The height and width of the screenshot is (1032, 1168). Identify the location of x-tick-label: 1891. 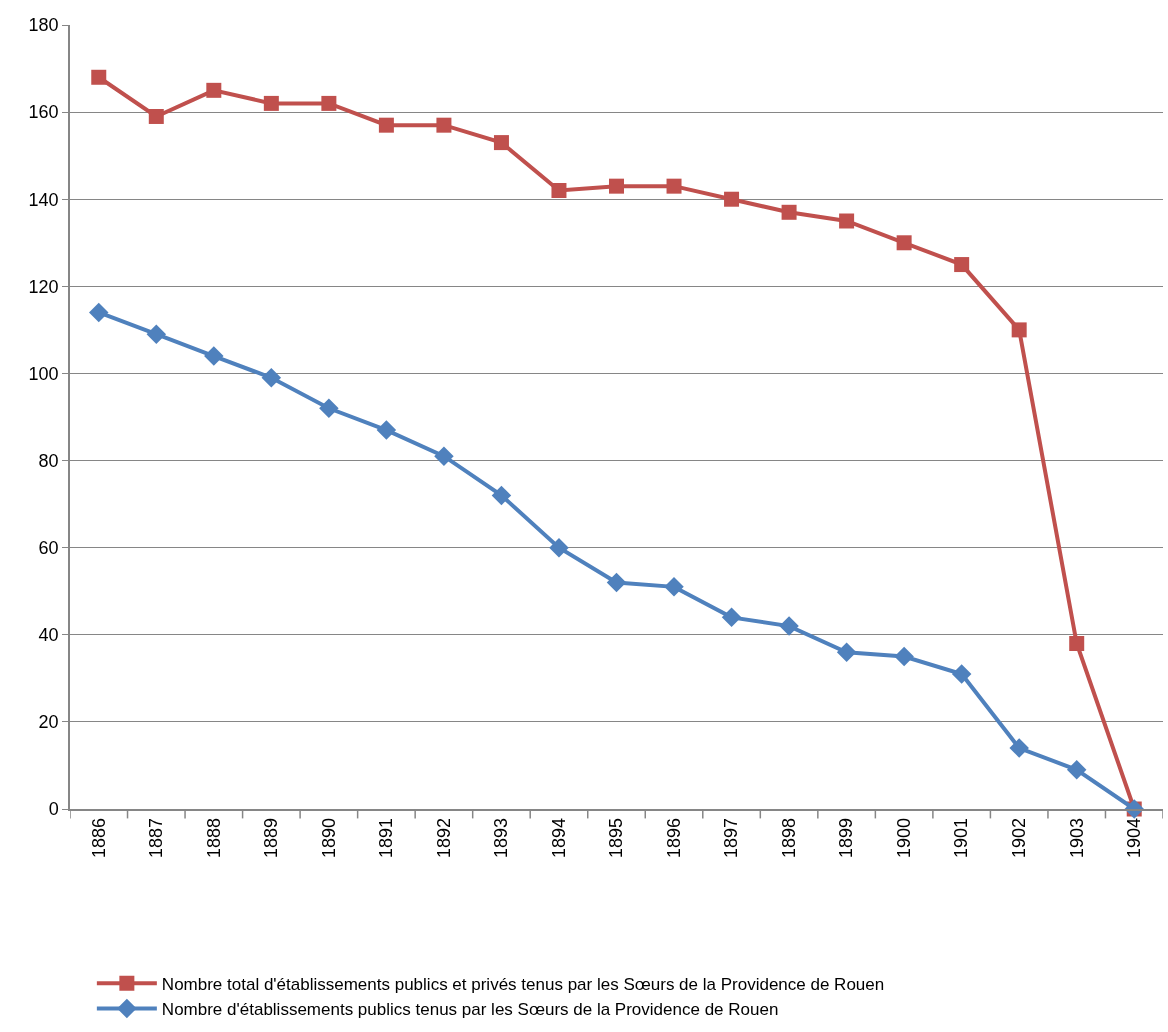
(386, 837).